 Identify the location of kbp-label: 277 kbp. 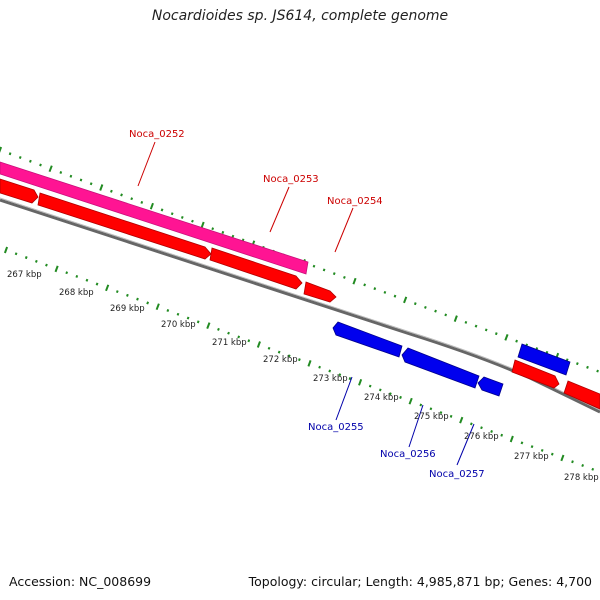
(531, 457).